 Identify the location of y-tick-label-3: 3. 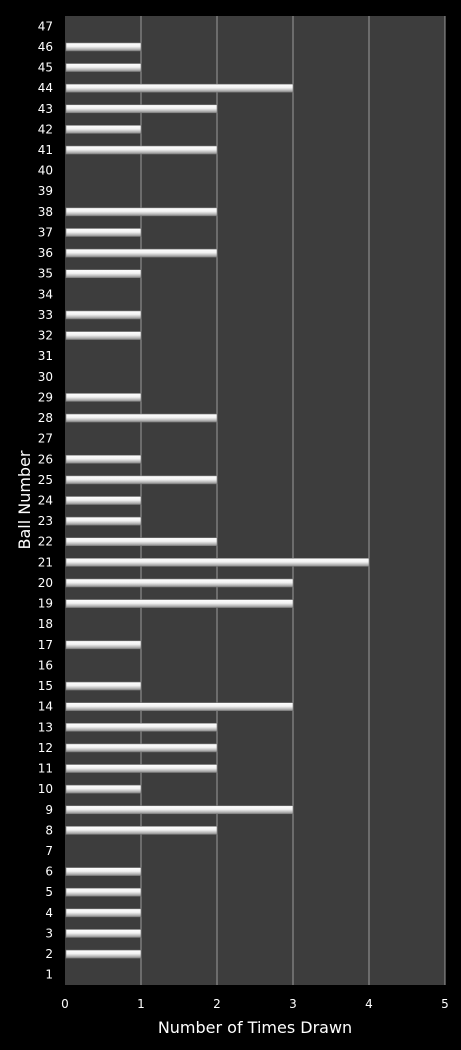
(49, 933).